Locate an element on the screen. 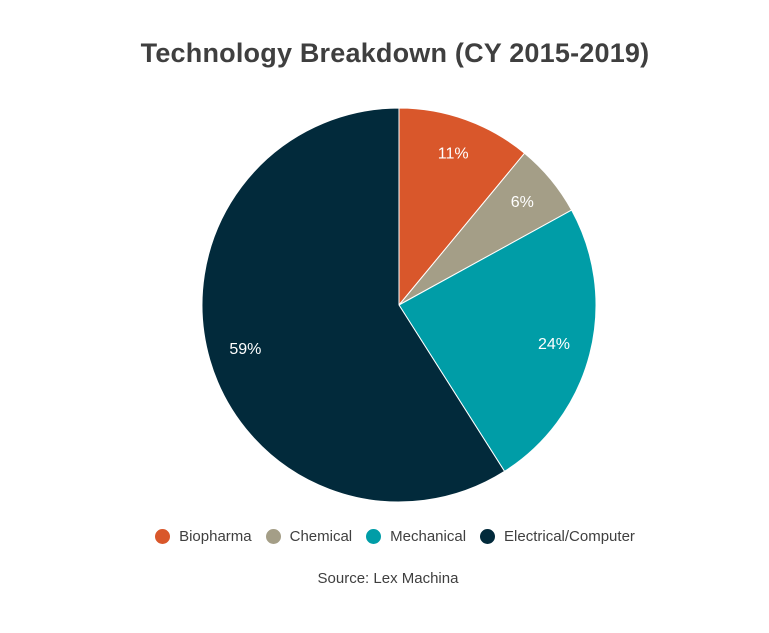 This screenshot has width=769, height=633. legend-item-chemical: Chemical is located at coordinates (309, 536).